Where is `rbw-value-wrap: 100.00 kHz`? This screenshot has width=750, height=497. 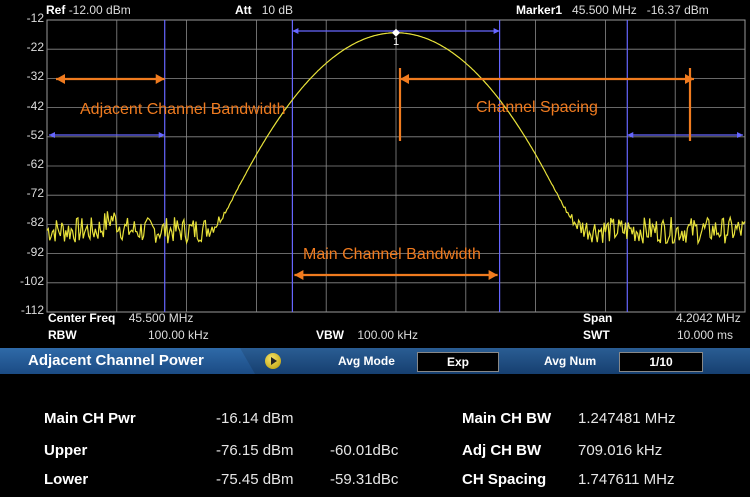 rbw-value-wrap: 100.00 kHz is located at coordinates (178, 335).